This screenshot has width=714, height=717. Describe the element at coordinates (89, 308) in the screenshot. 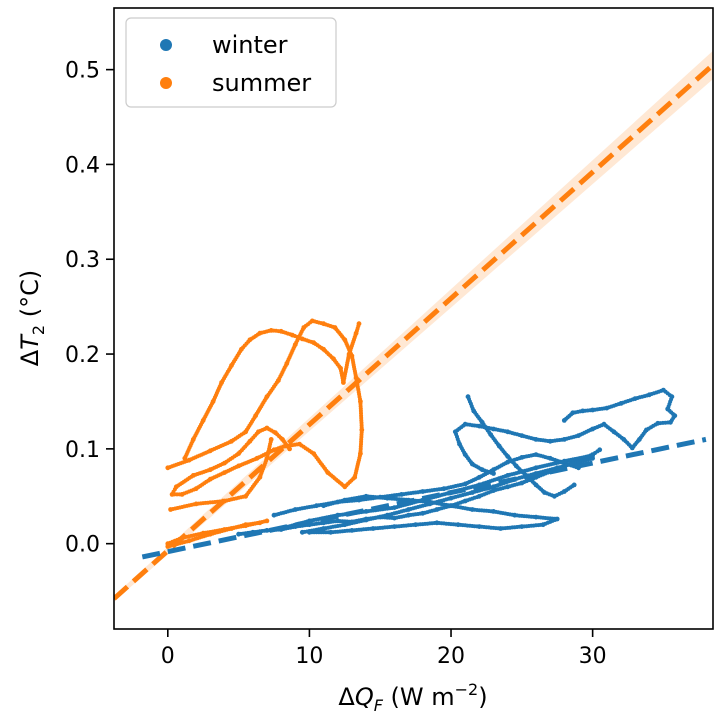

I see `y-axis-ticks: 0.0 0.1 0.2 0.3 0.4 0.5` at that location.